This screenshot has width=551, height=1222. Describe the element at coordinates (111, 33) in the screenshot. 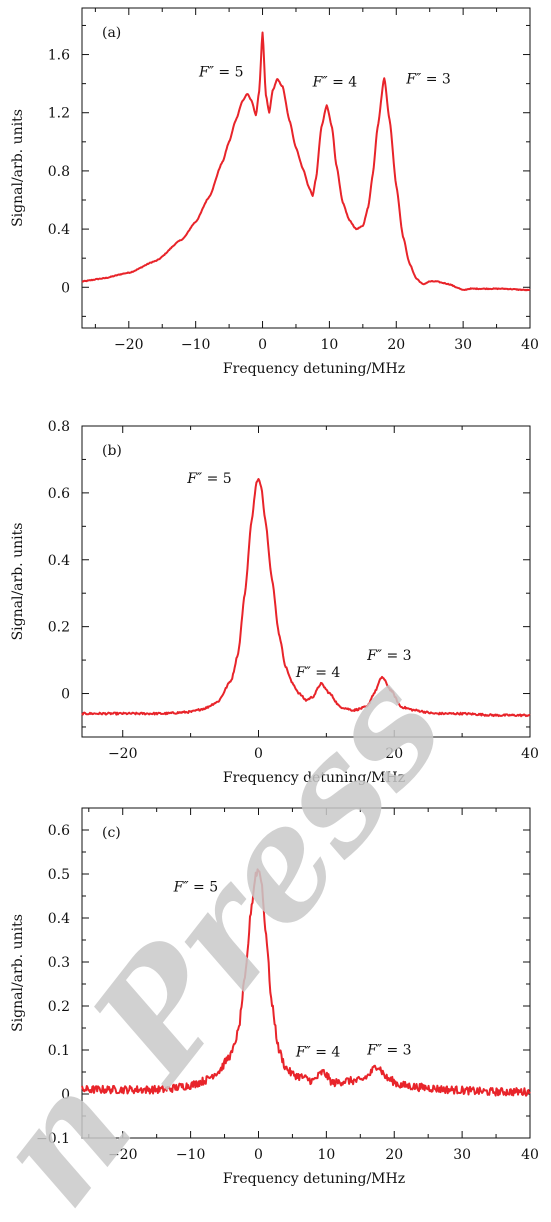

I see `panel-label: (a)` at that location.